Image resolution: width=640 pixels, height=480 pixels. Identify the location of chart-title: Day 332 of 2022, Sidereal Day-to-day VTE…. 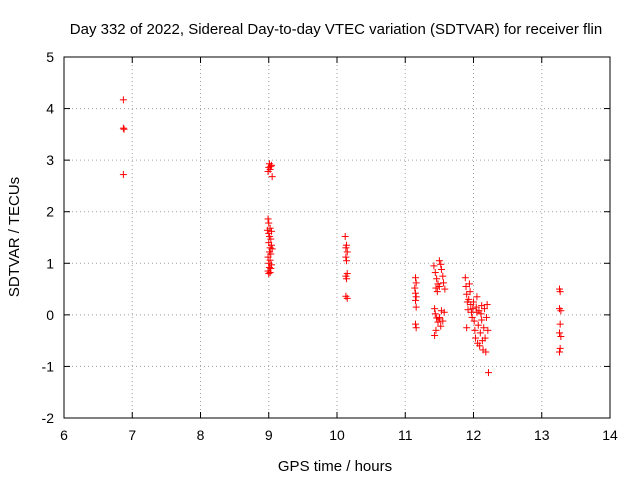
(336, 29).